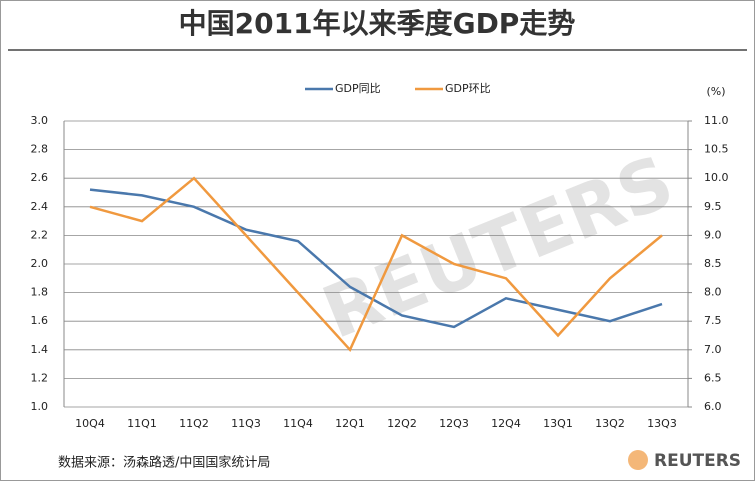  I want to click on y-tick-label: 1.2, so click(40, 377).